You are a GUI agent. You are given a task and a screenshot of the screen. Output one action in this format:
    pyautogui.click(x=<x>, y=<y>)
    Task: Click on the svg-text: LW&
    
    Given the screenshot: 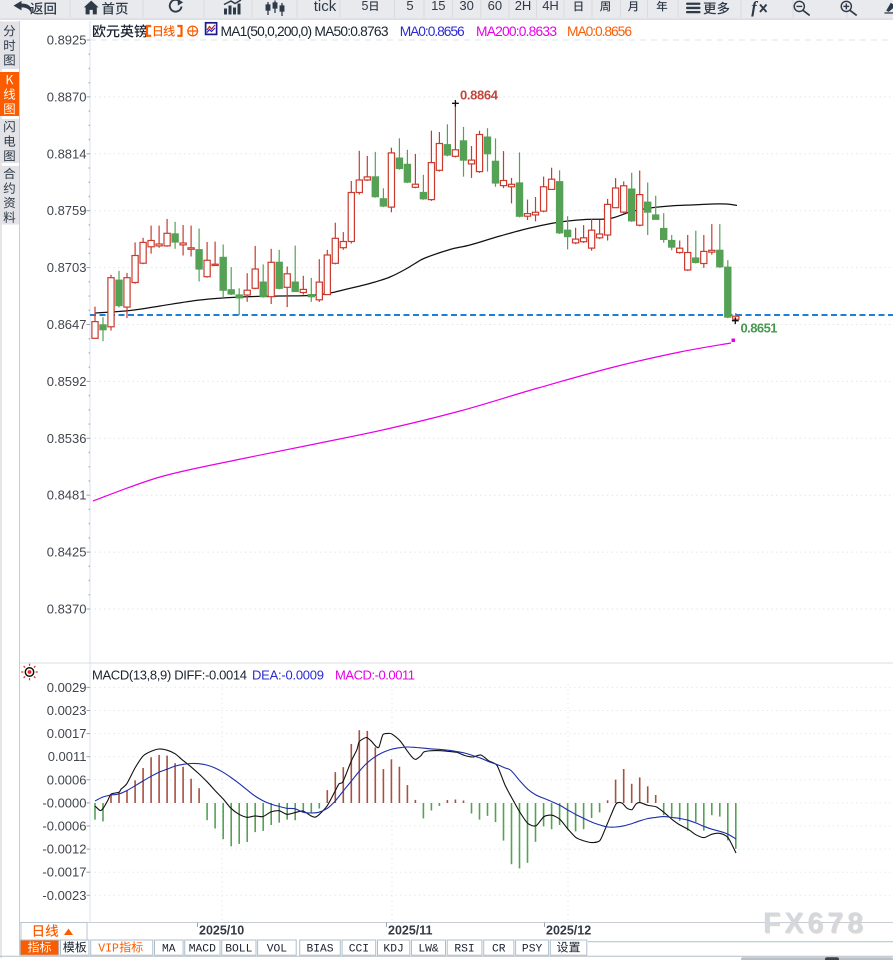 What is the action you would take?
    pyautogui.click(x=428, y=949)
    